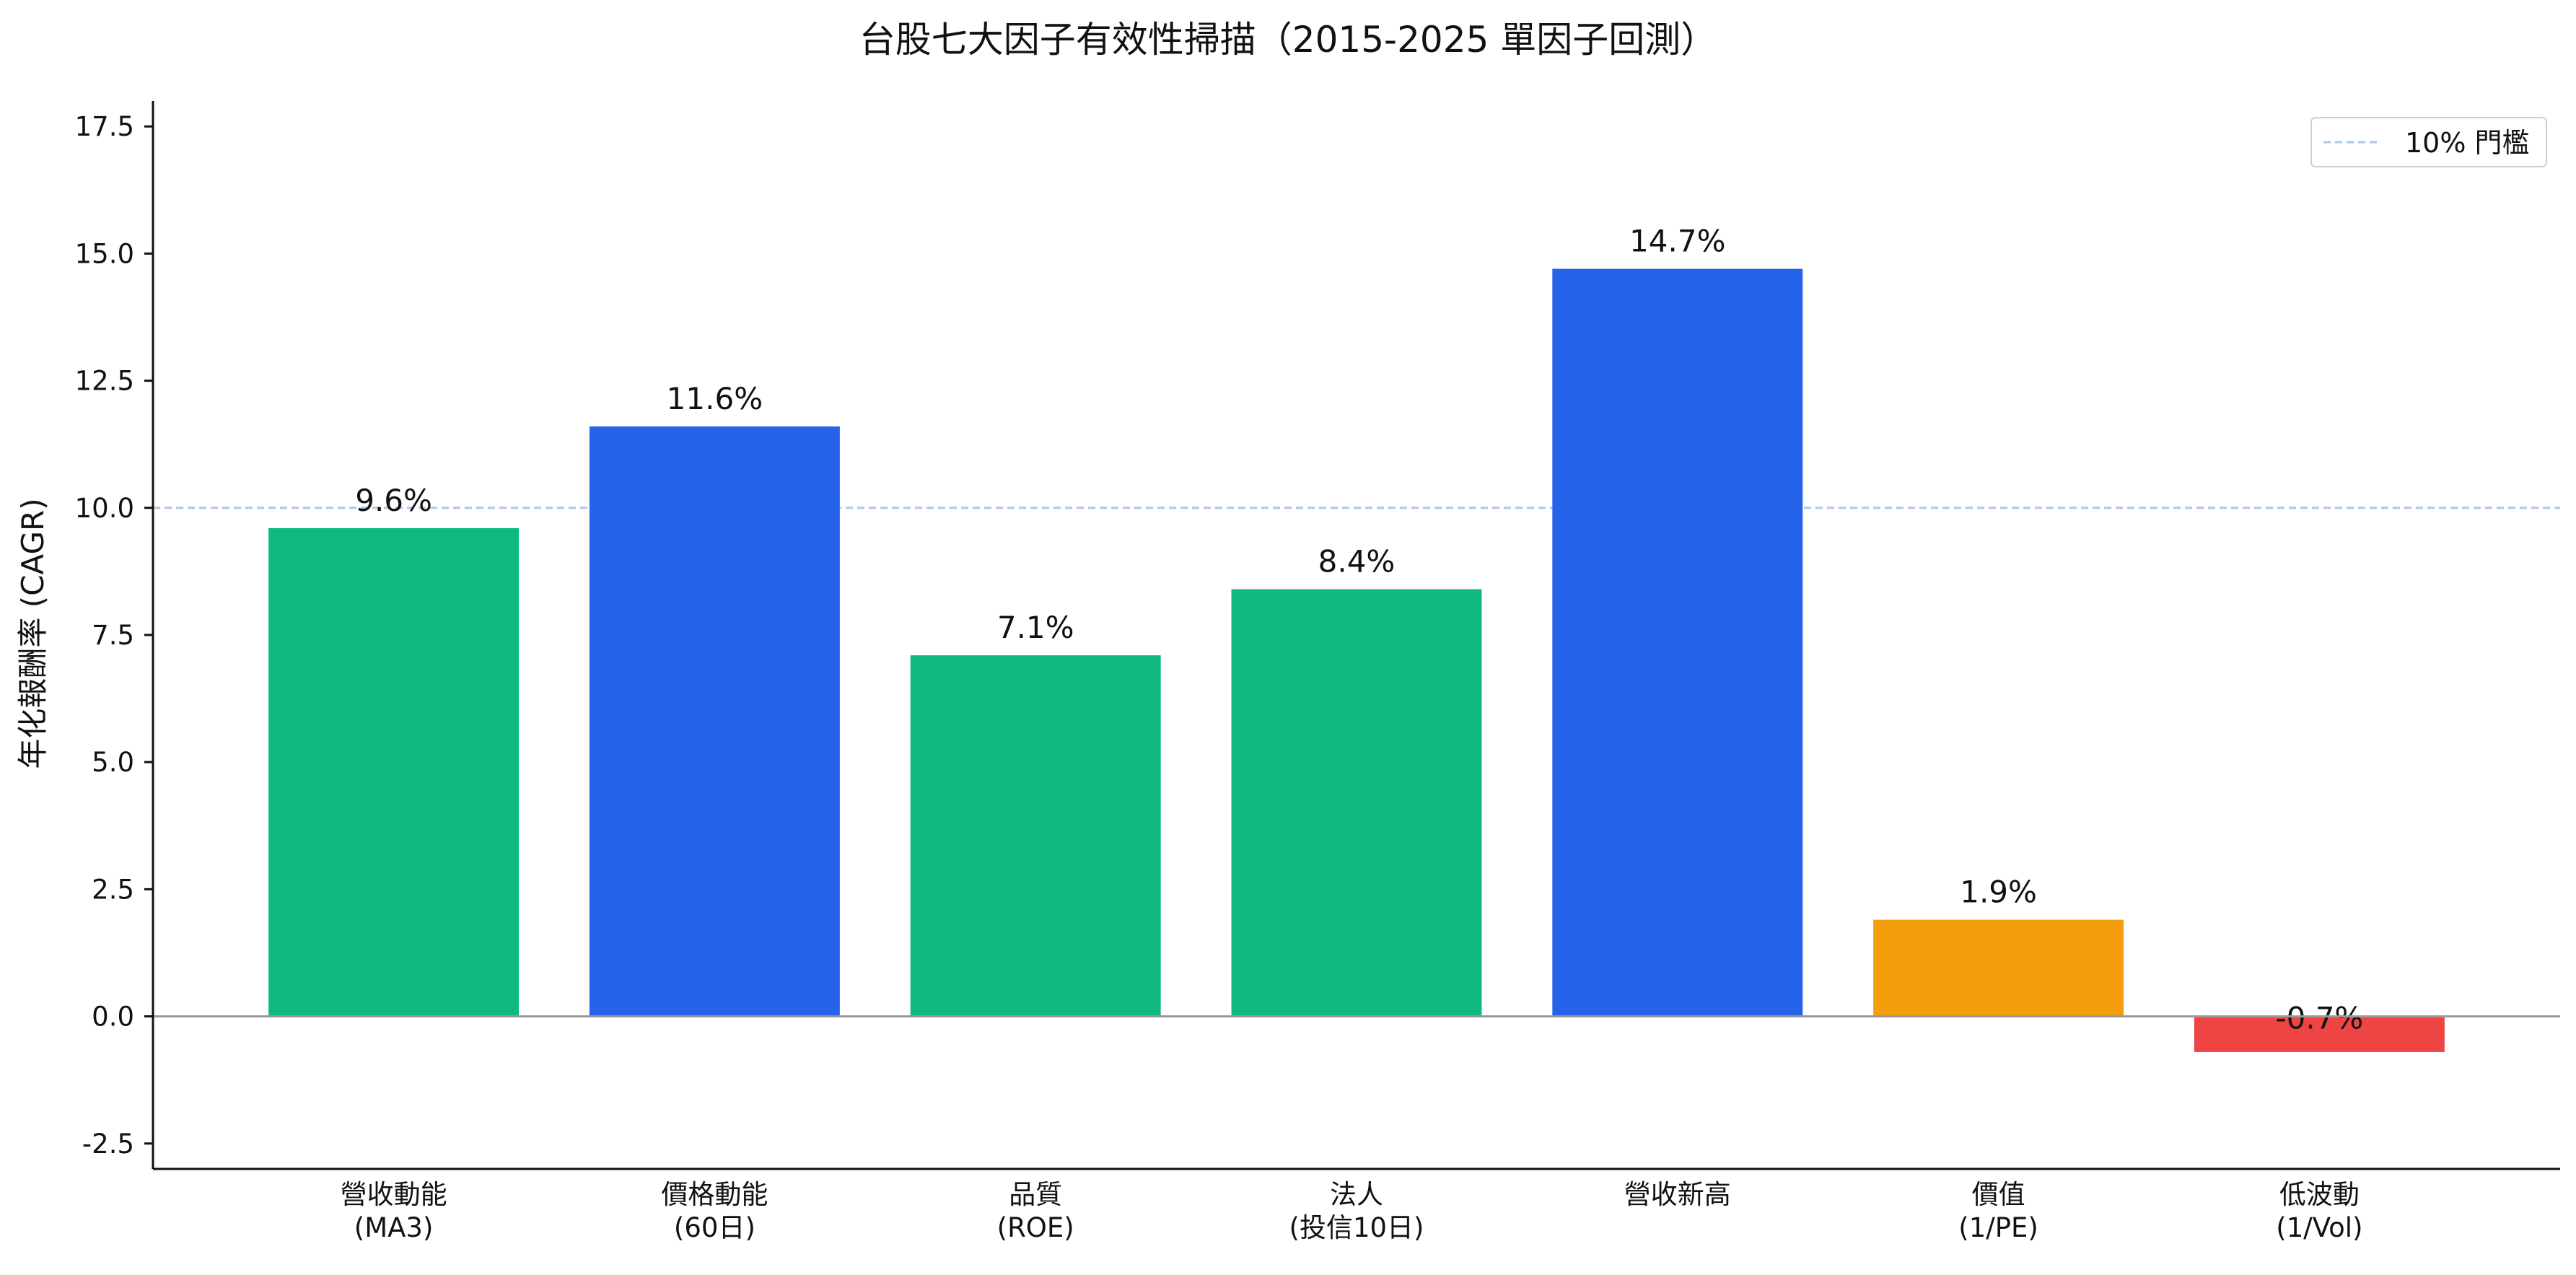 This screenshot has width=2576, height=1275. I want to click on x-tick-label: 品質, so click(1035, 1194).